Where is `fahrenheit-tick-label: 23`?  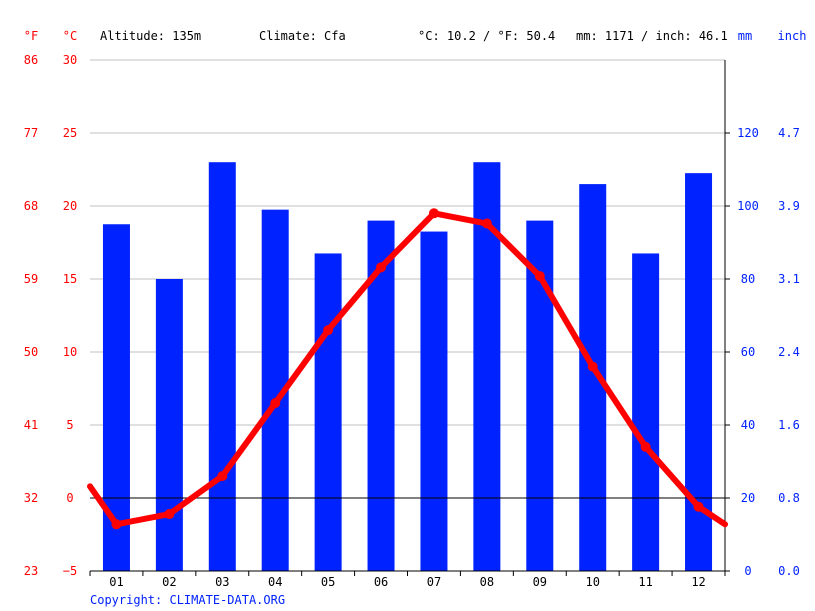 fahrenheit-tick-label: 23 is located at coordinates (31, 571).